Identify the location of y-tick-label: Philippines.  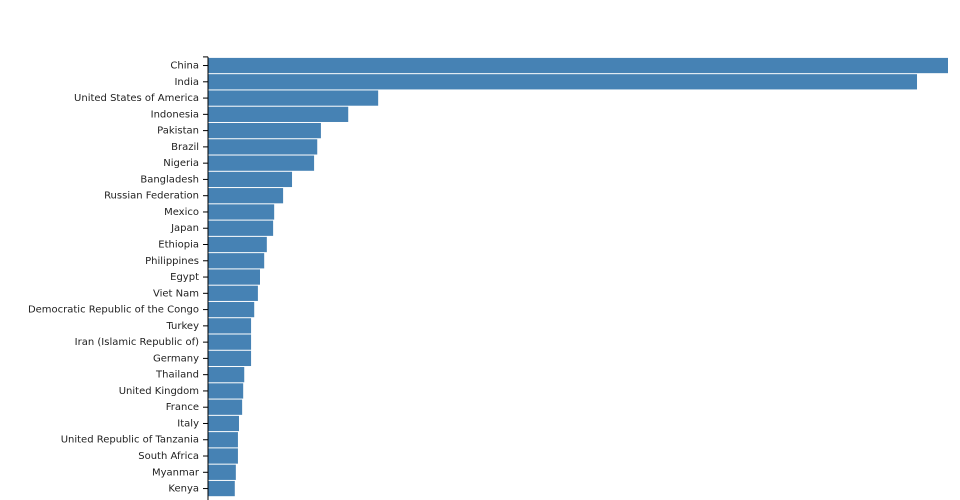
(172, 261).